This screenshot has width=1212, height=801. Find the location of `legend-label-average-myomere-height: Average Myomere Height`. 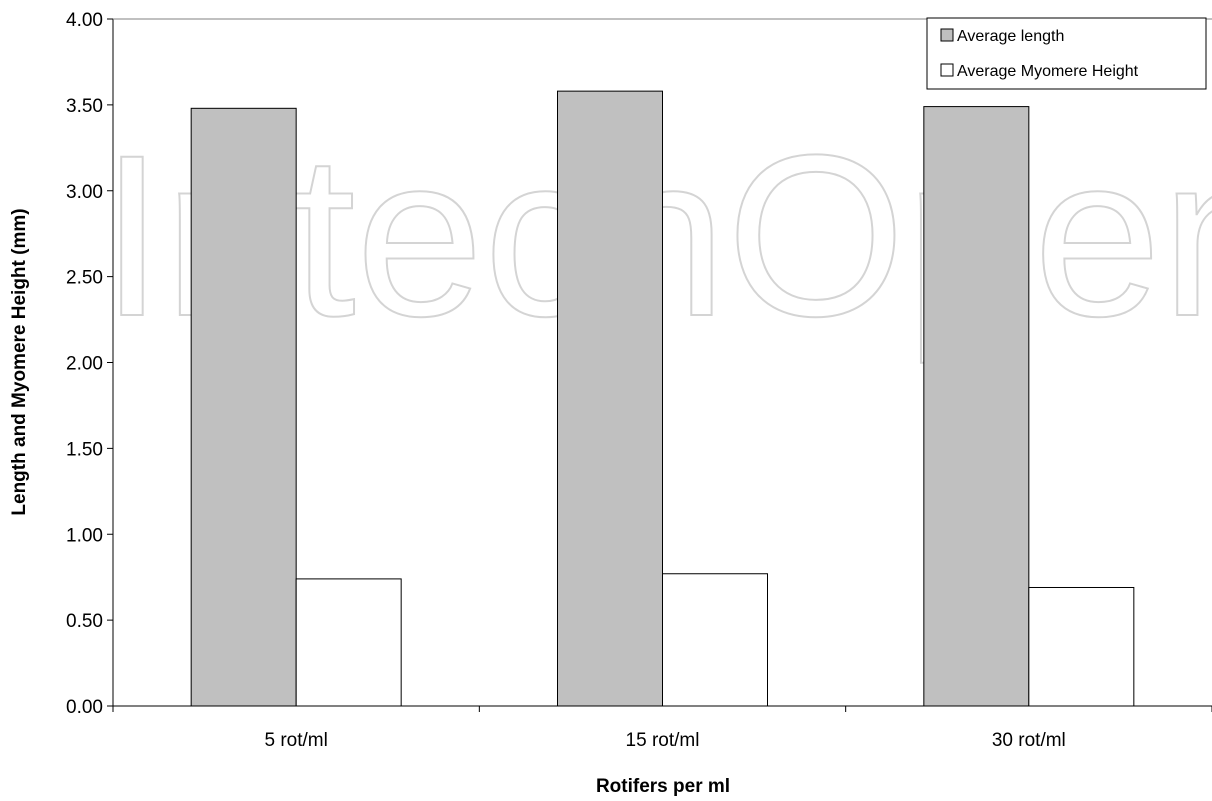

legend-label-average-myomere-height: Average Myomere Height is located at coordinates (1048, 71).